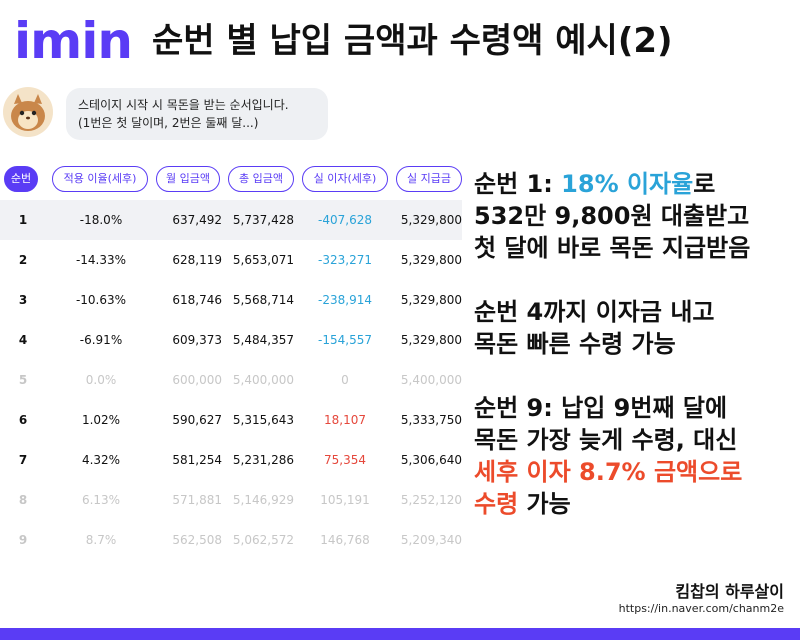  What do you see at coordinates (575, 344) in the screenshot?
I see `note2-line2: 목돈 빠른 수령 가능` at bounding box center [575, 344].